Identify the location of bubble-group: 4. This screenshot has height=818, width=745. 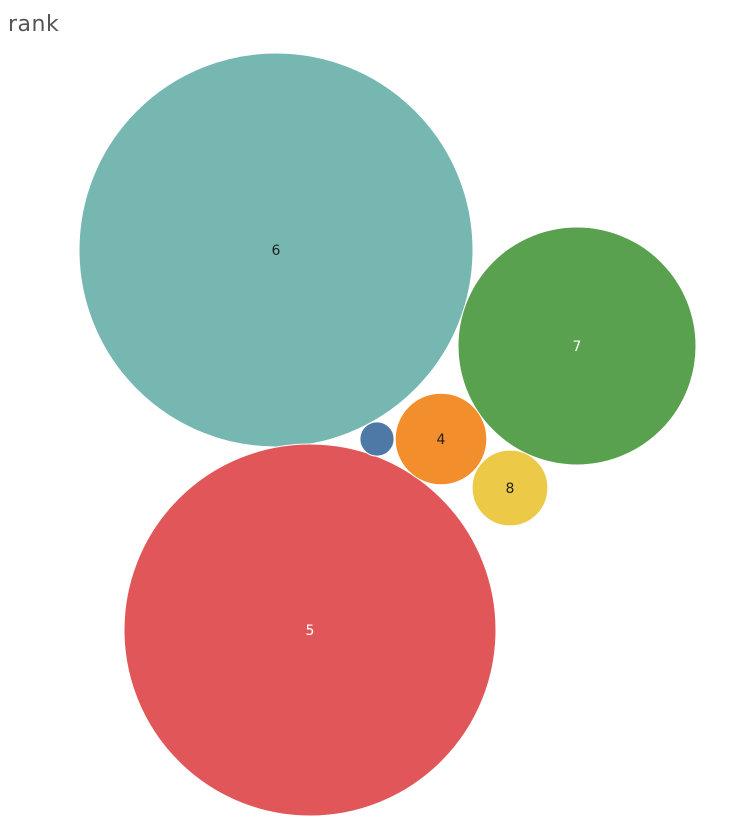
(441, 439).